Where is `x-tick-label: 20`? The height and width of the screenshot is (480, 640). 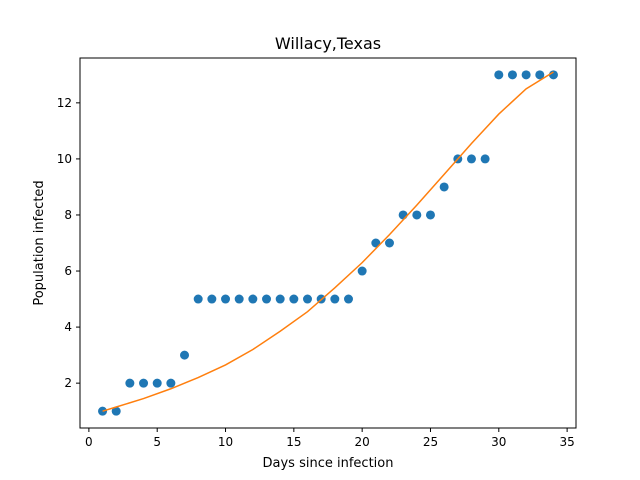
x-tick-label: 20 is located at coordinates (362, 442).